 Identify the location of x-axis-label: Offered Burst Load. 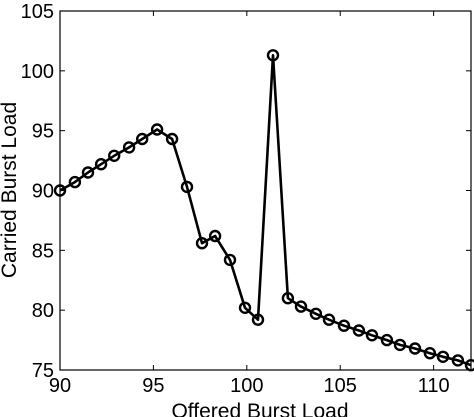
(259, 408).